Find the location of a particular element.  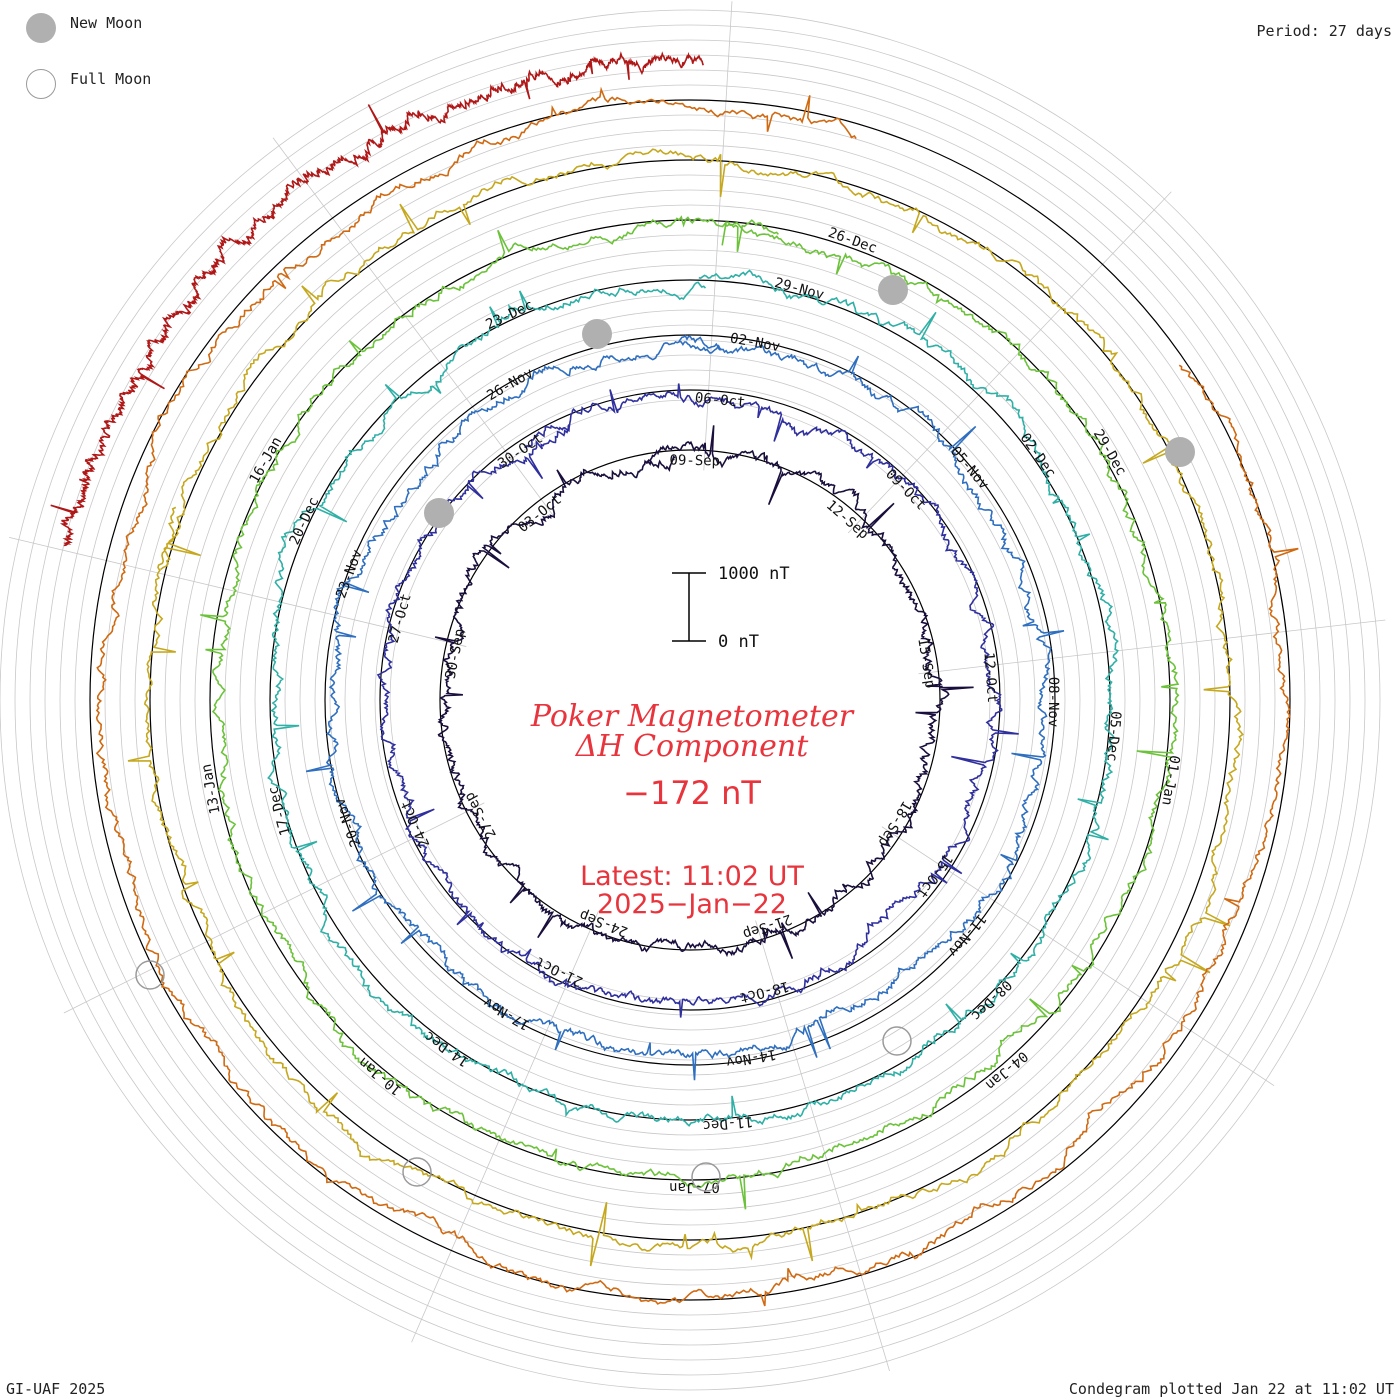

date-label: 15-Sep is located at coordinates (926, 663).